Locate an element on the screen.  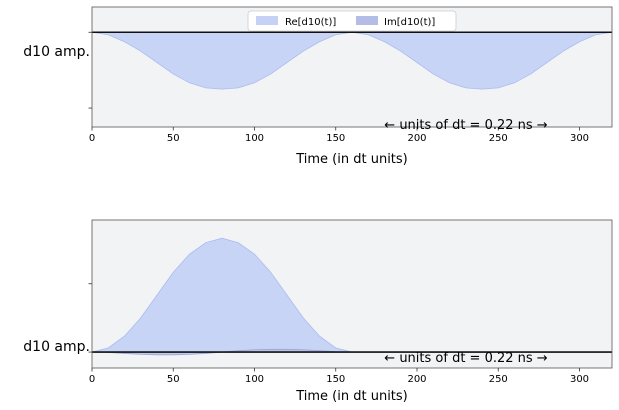
panel-1-x-tick-label: 50 is located at coordinates (173, 138).